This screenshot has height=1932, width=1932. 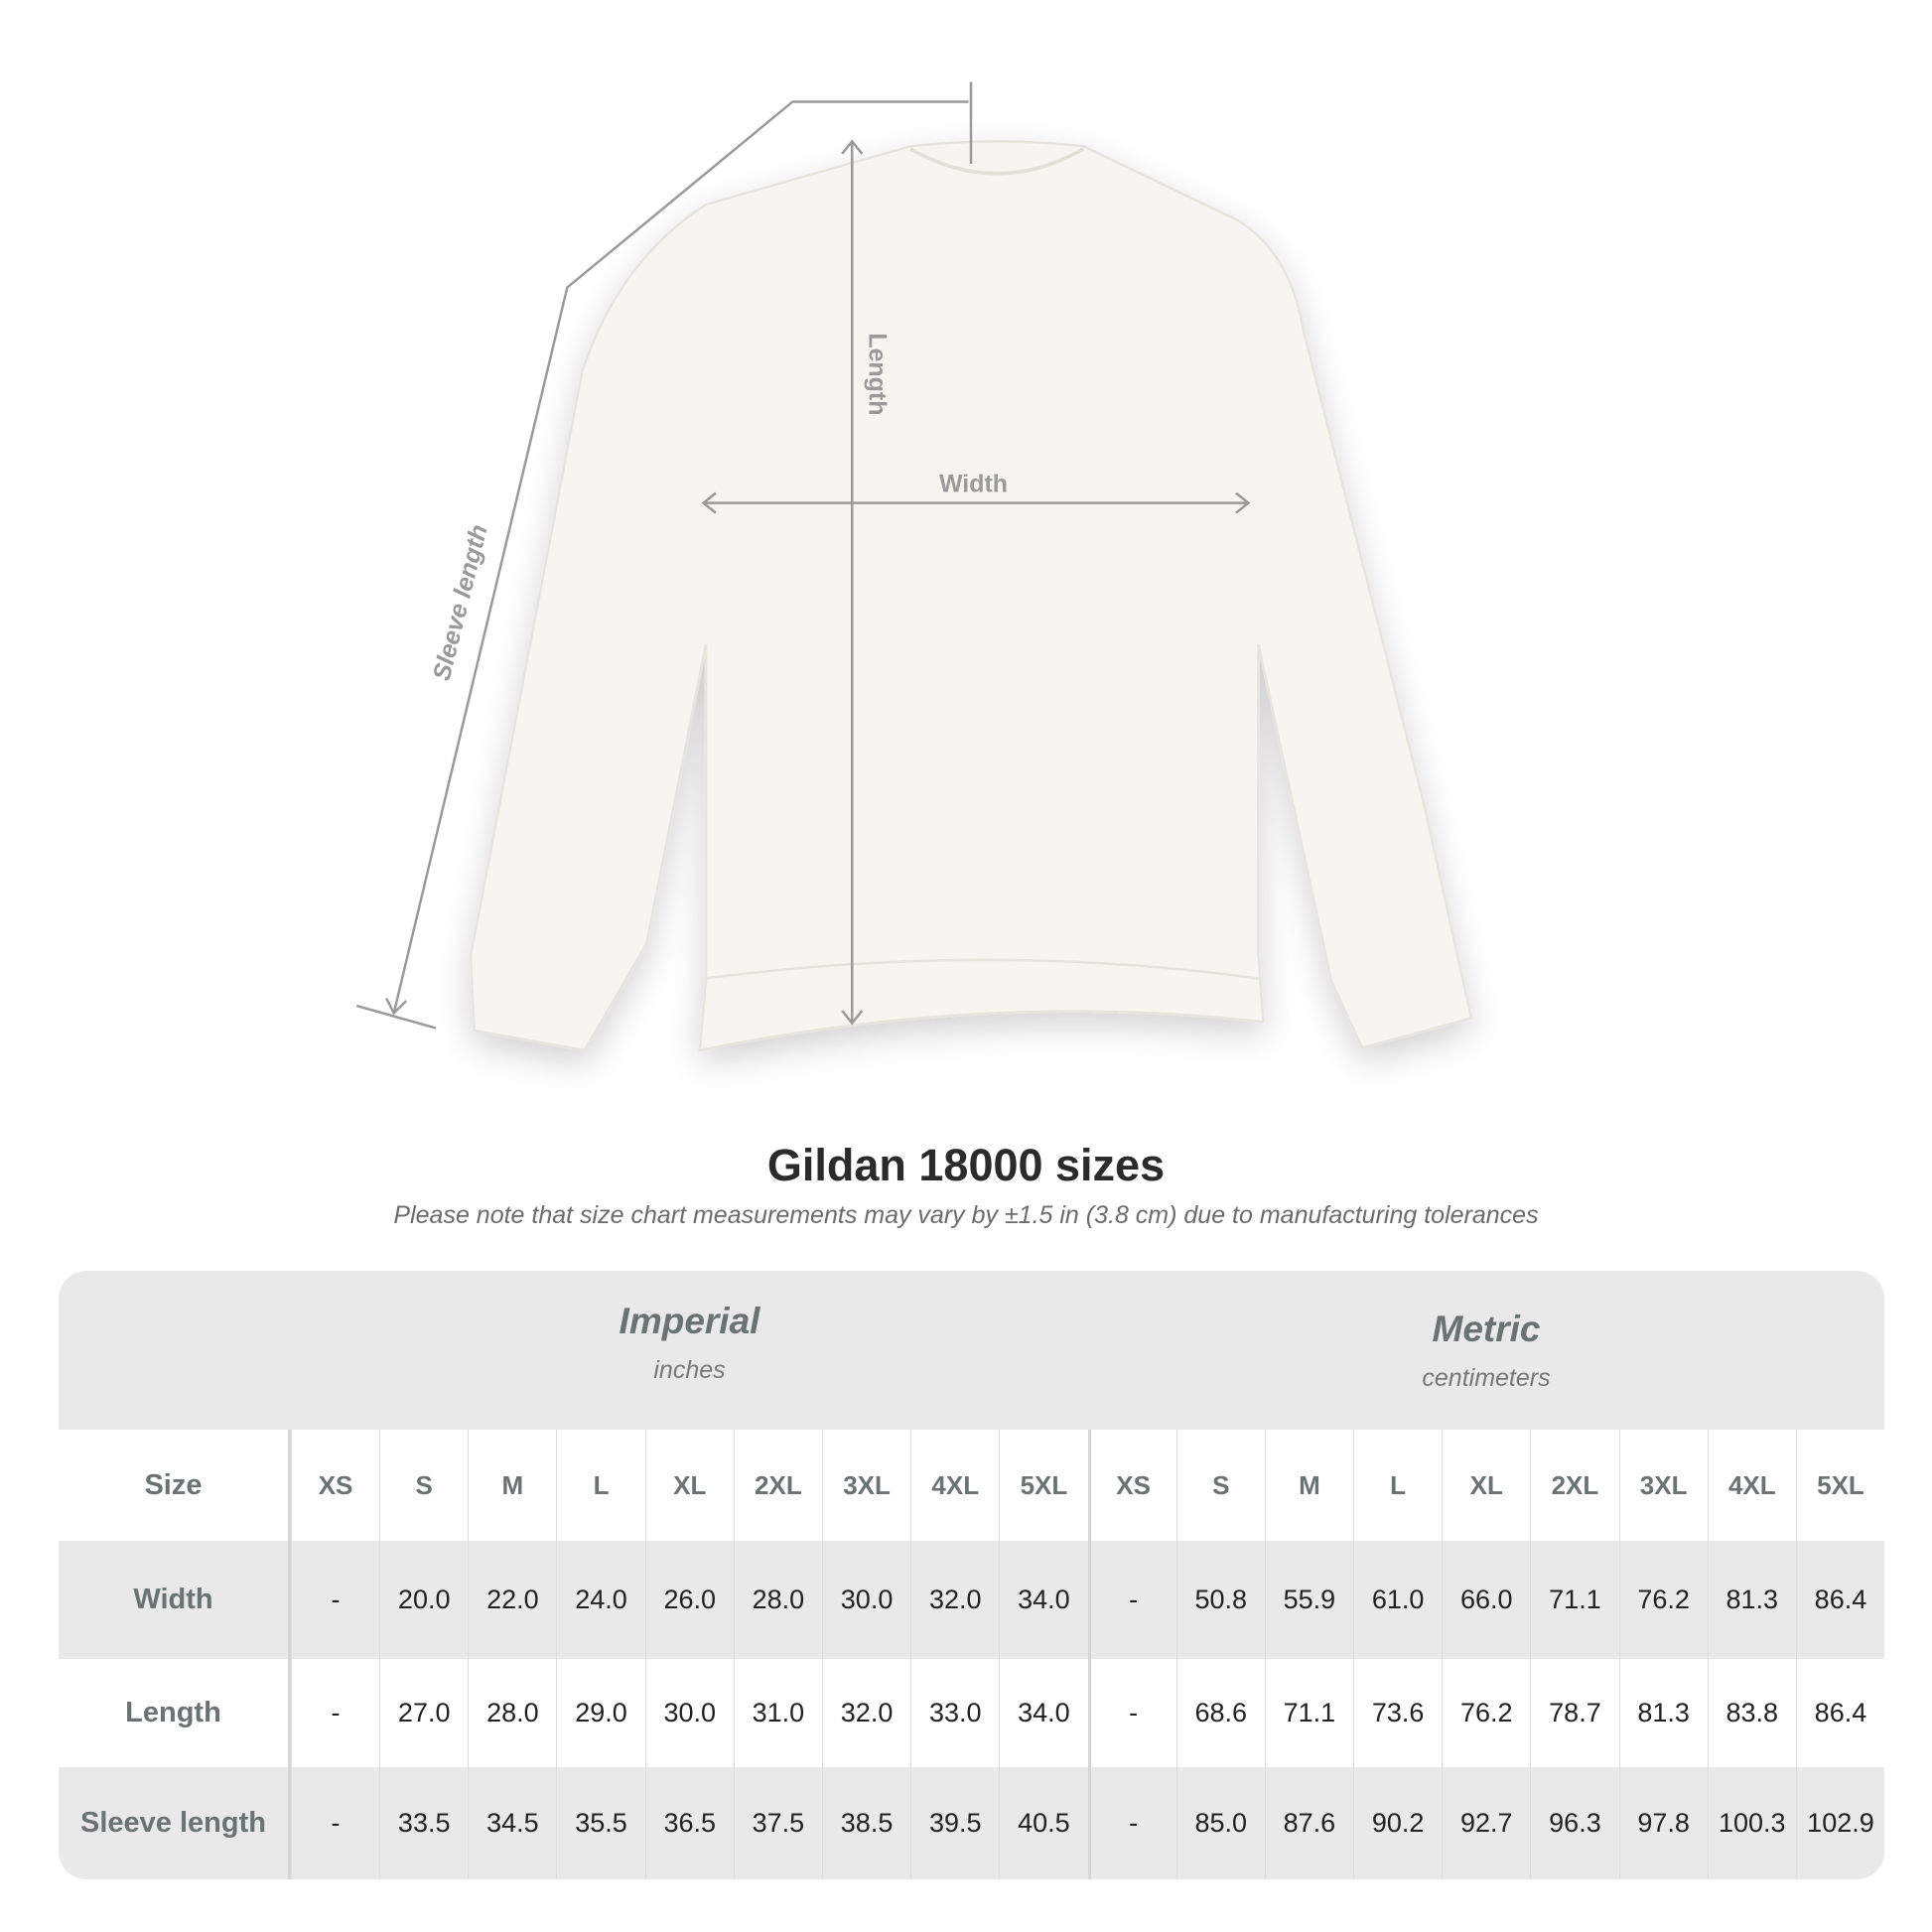 What do you see at coordinates (1220, 1486) in the screenshot?
I see `metric-size-header: S` at bounding box center [1220, 1486].